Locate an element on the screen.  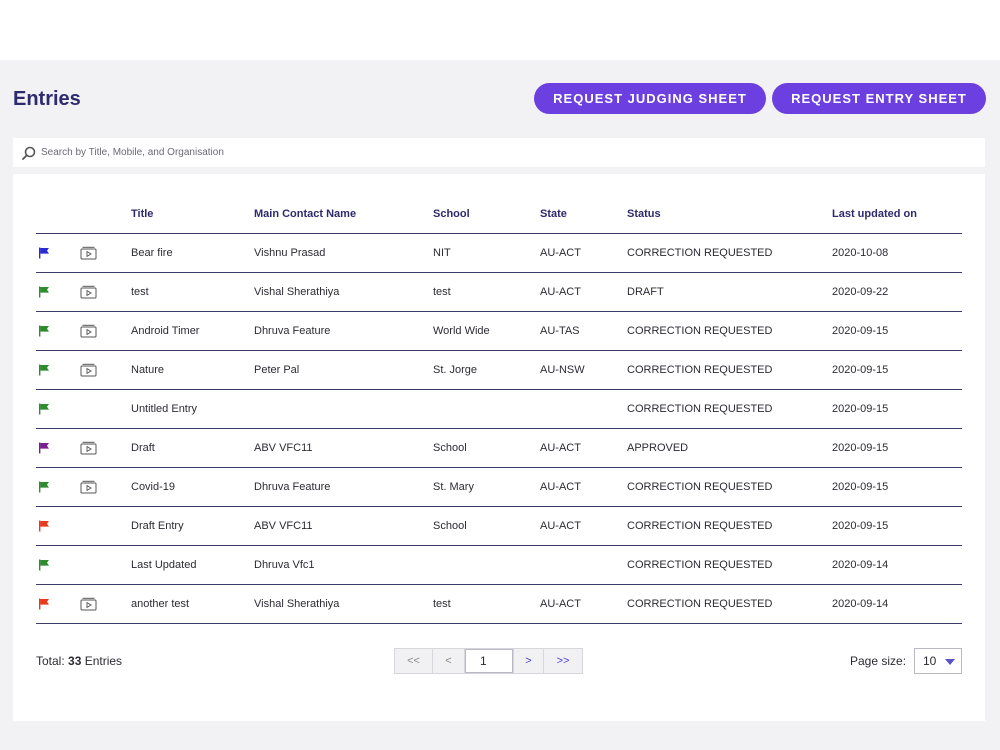
total-count: 33 is located at coordinates (75, 661).